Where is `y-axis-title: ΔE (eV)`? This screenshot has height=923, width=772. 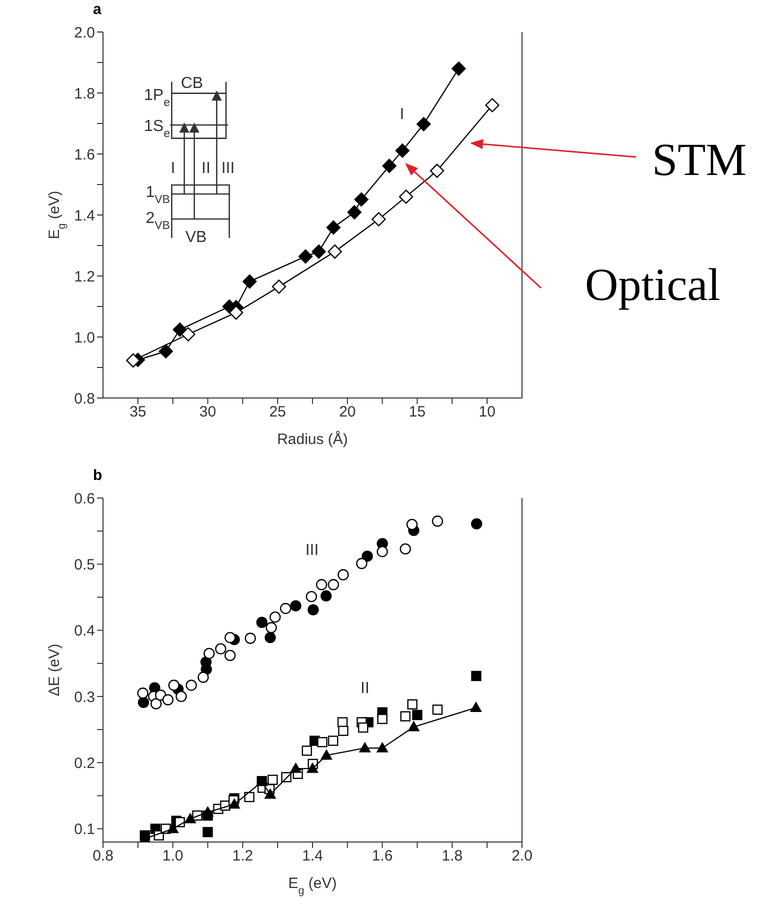 y-axis-title: ΔE (eV) is located at coordinates (54, 670).